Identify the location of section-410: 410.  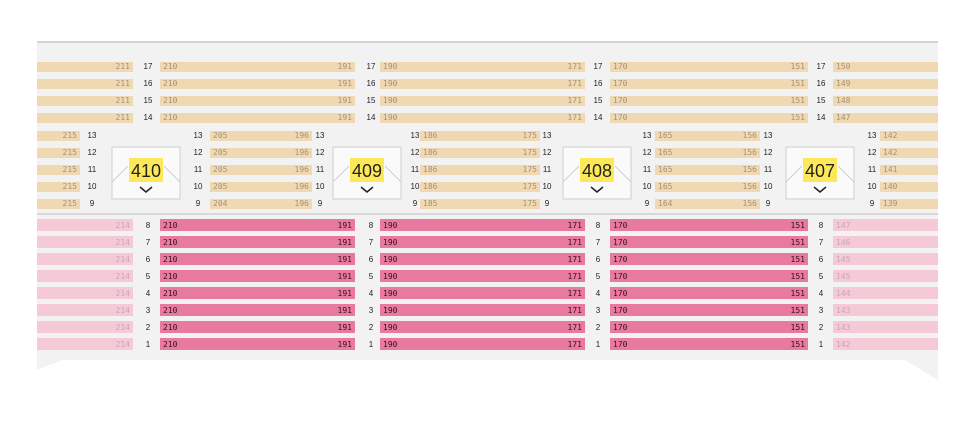
(146, 173).